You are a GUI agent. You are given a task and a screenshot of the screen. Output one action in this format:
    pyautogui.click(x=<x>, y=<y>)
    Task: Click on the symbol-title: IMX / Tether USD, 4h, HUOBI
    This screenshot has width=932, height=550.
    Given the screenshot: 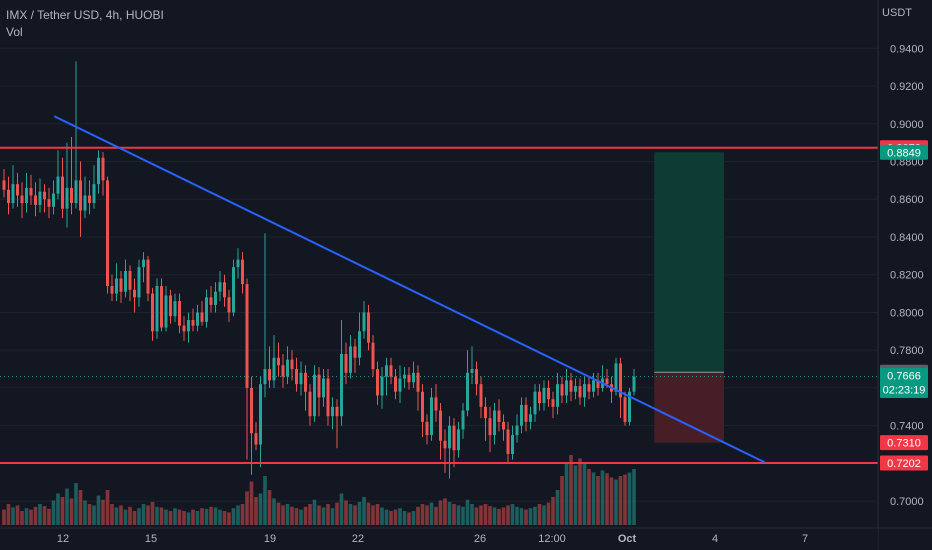 What is the action you would take?
    pyautogui.click(x=85, y=15)
    